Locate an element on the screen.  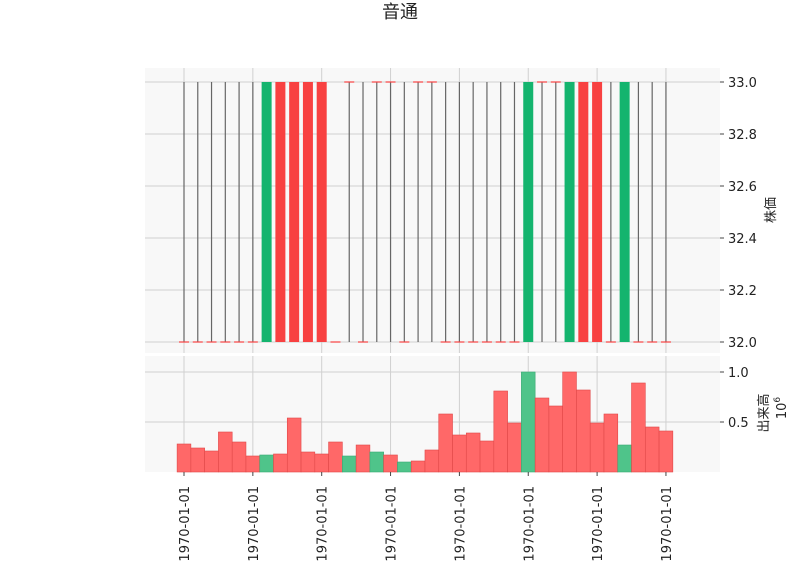
volume-scale-exponent: 6 is located at coordinates (778, 400).